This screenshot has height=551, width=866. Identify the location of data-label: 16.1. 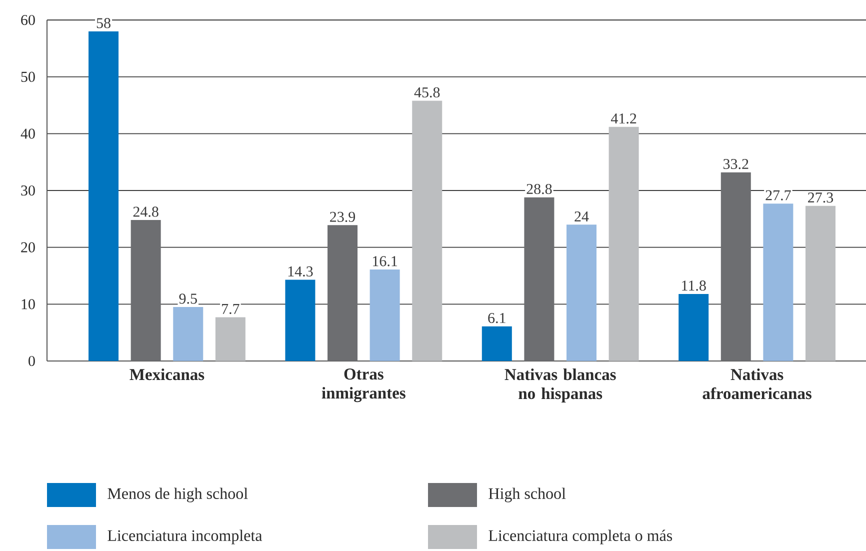
(385, 261).